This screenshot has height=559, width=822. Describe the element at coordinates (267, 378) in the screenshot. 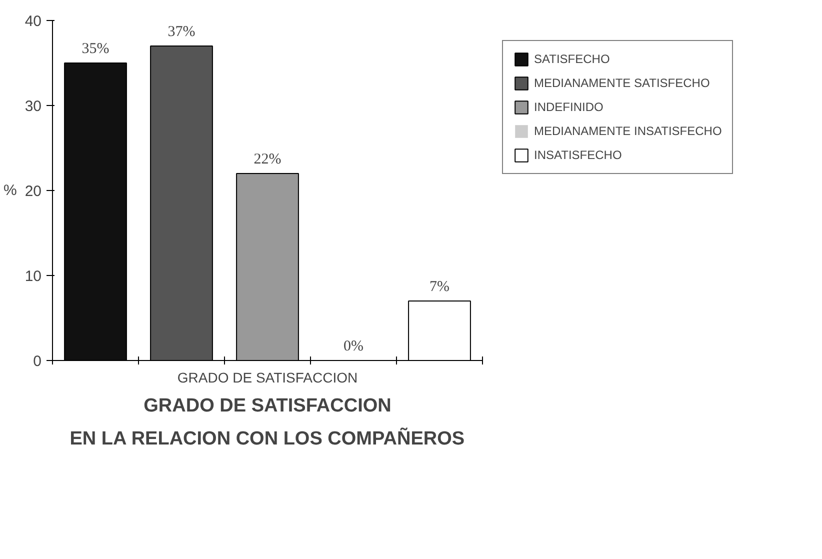

I see `x-axis-title: GRADO DE SATISFACCION` at that location.